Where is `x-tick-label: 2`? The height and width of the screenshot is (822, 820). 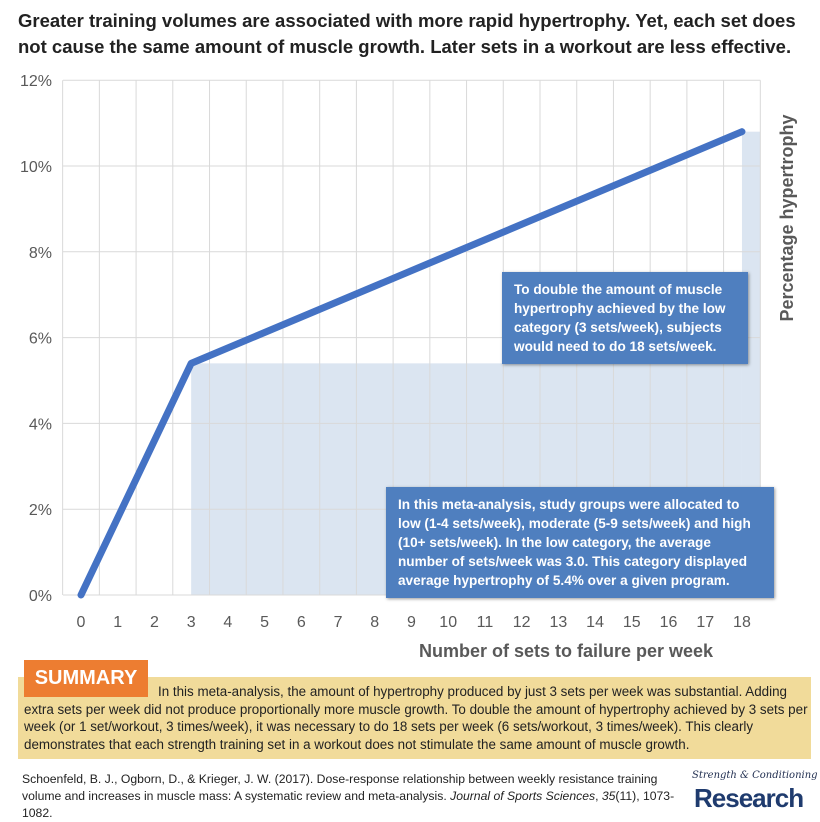
x-tick-label: 2 is located at coordinates (154, 622).